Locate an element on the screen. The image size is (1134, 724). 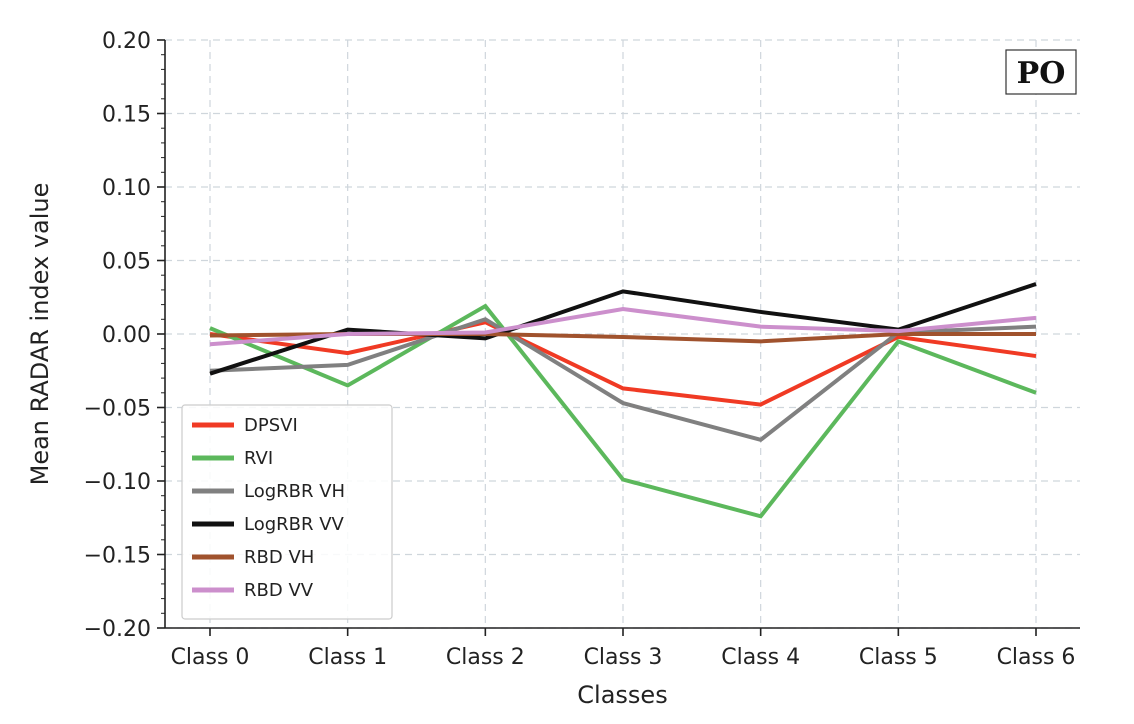
y-tick-label: −0.10 is located at coordinates (117, 482).